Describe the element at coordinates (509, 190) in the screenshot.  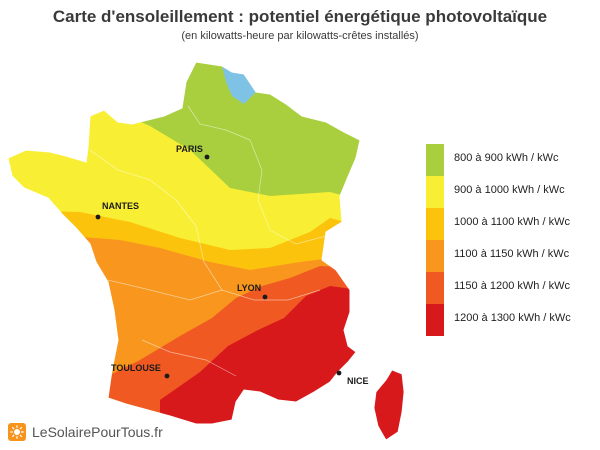
I see `legend-label: 900 à 1000 kWh / kWc` at that location.